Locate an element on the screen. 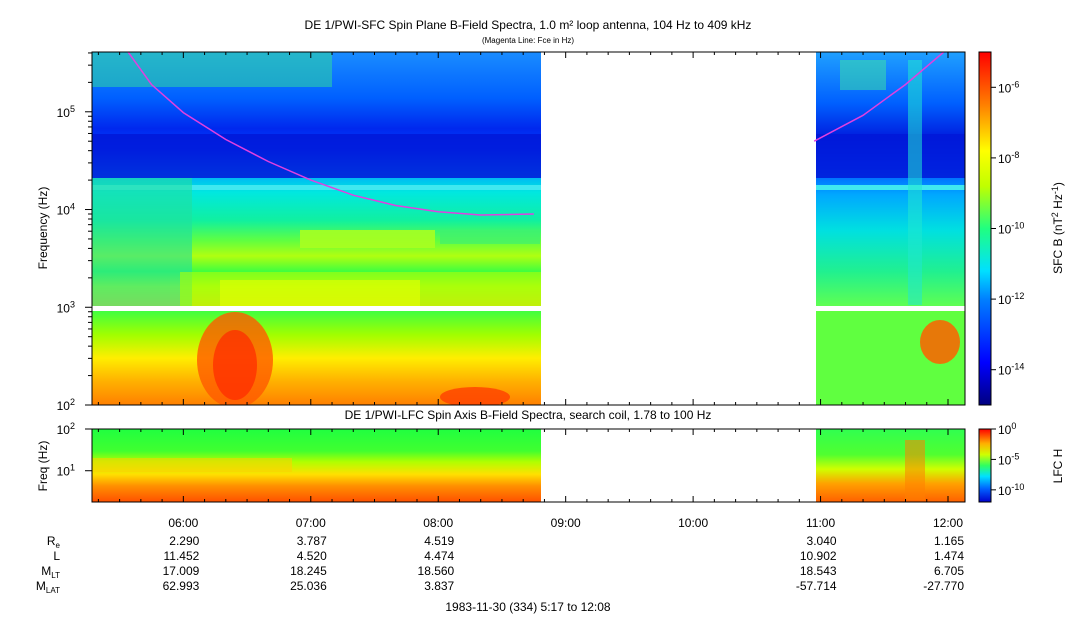 This screenshot has width=1083, height=620. sfc-right-intense is located at coordinates (940, 342).